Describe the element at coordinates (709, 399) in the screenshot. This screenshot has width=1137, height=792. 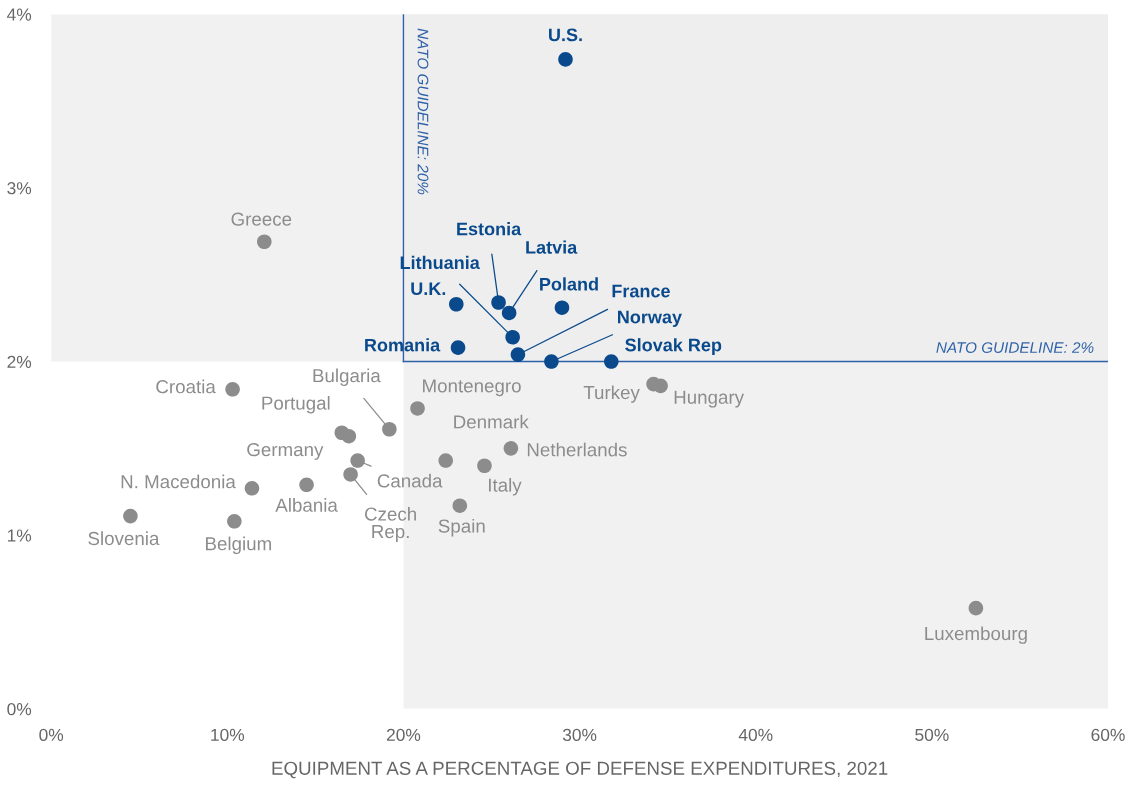
I see `annotation: Hungary` at that location.